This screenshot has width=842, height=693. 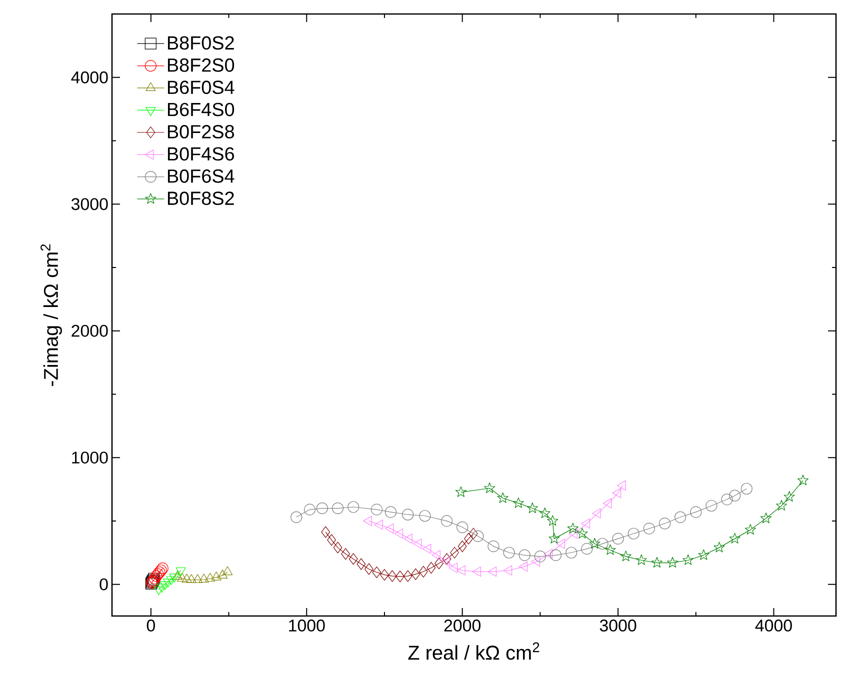 What do you see at coordinates (462, 626) in the screenshot?
I see `x-tick-label: 2000` at bounding box center [462, 626].